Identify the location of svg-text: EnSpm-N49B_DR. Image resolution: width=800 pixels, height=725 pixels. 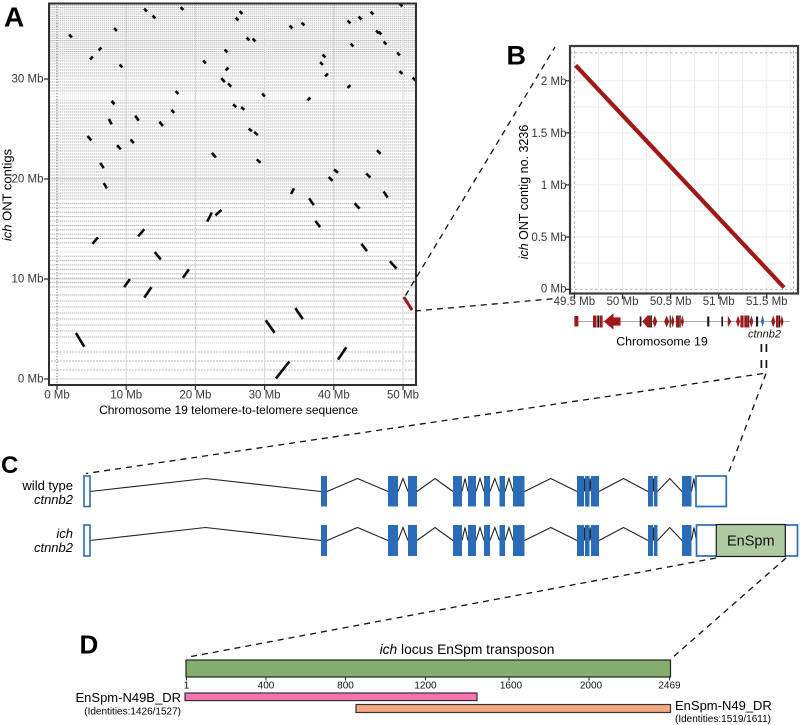
(129, 697).